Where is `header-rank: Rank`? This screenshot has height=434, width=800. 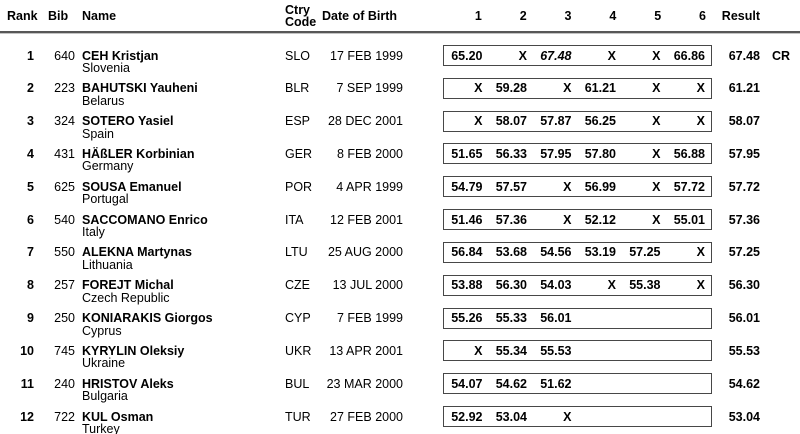 header-rank: Rank is located at coordinates (22, 15).